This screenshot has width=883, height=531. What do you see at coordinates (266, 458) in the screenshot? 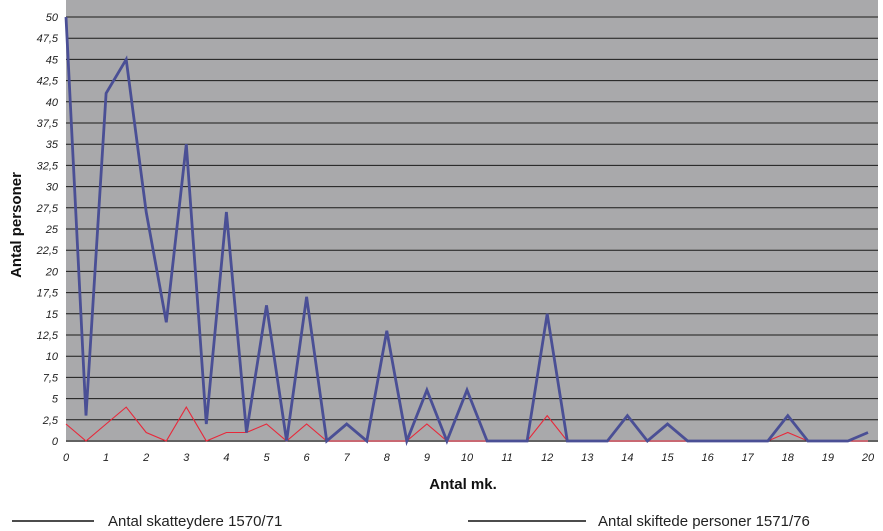
I see `x-tick-label: 5` at bounding box center [266, 458].